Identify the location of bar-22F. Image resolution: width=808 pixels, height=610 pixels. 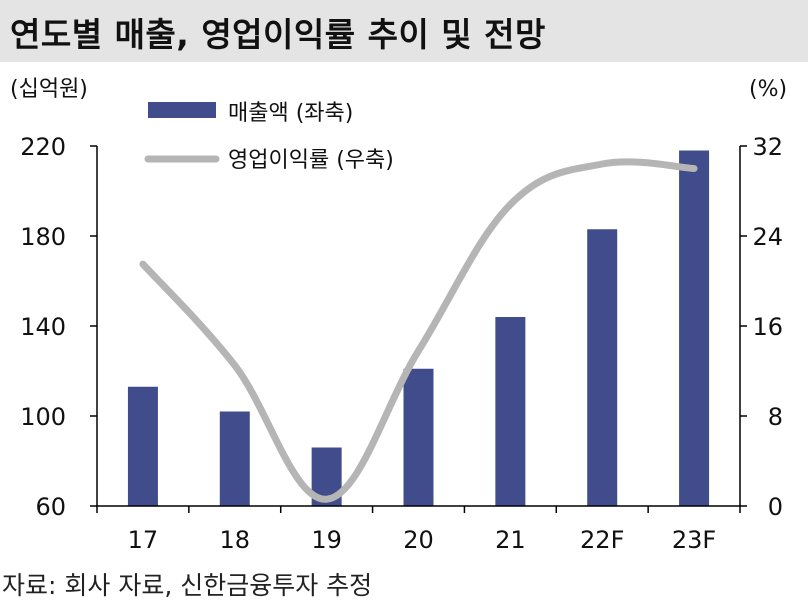
(602, 367).